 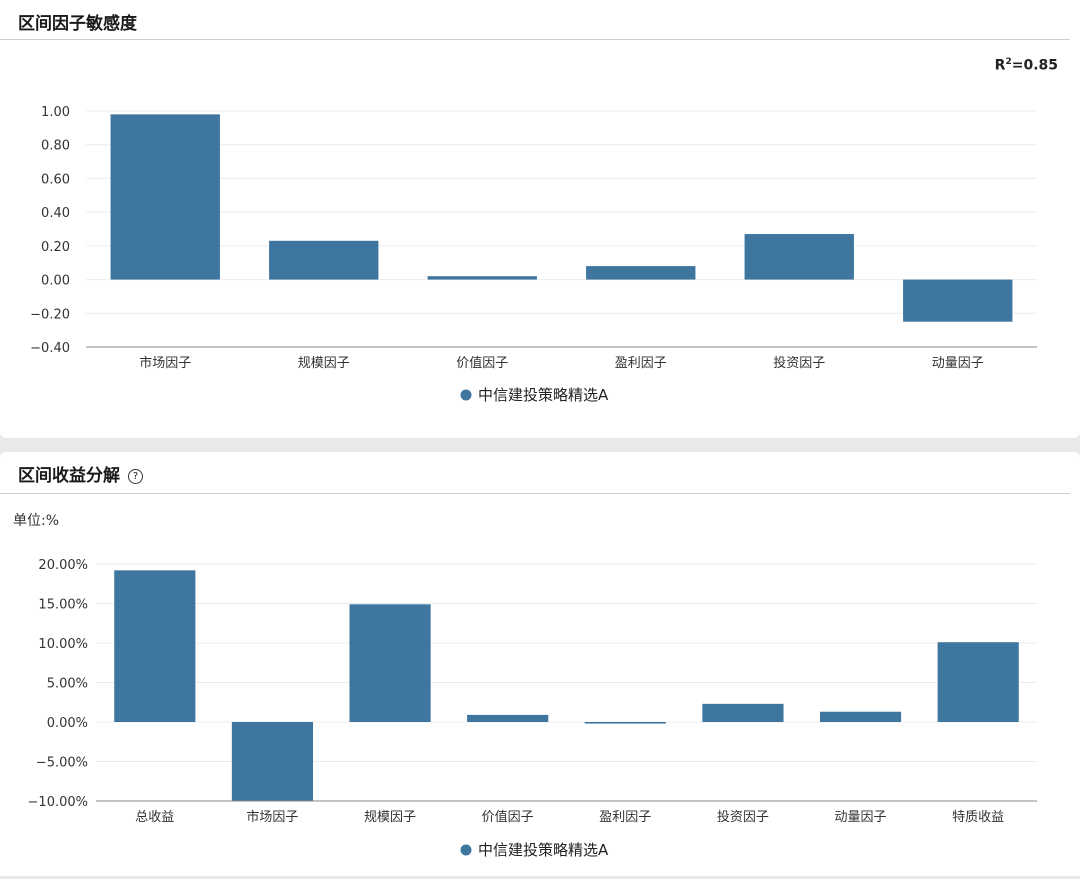 What do you see at coordinates (1008, 62) in the screenshot?
I see `r2-superscript: 2` at bounding box center [1008, 62].